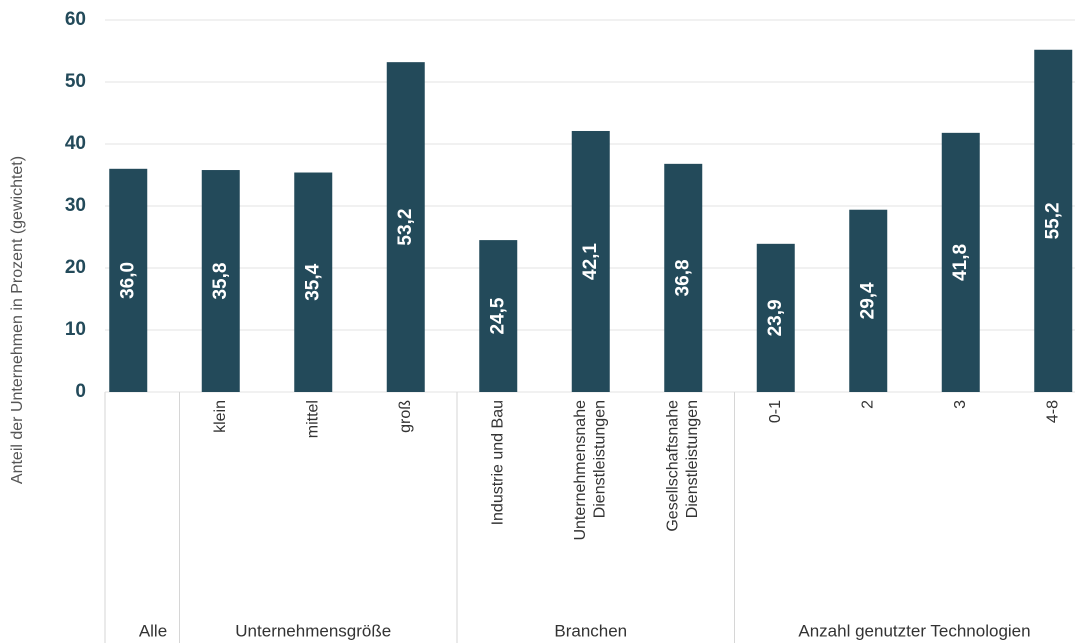  I want to click on x-tick-label: 0-1, so click(775, 411).